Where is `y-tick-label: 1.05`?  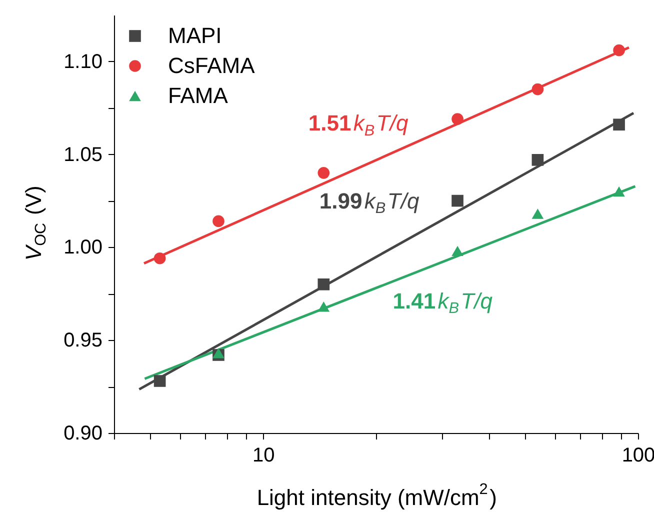 y-tick-label: 1.05 is located at coordinates (83, 155).